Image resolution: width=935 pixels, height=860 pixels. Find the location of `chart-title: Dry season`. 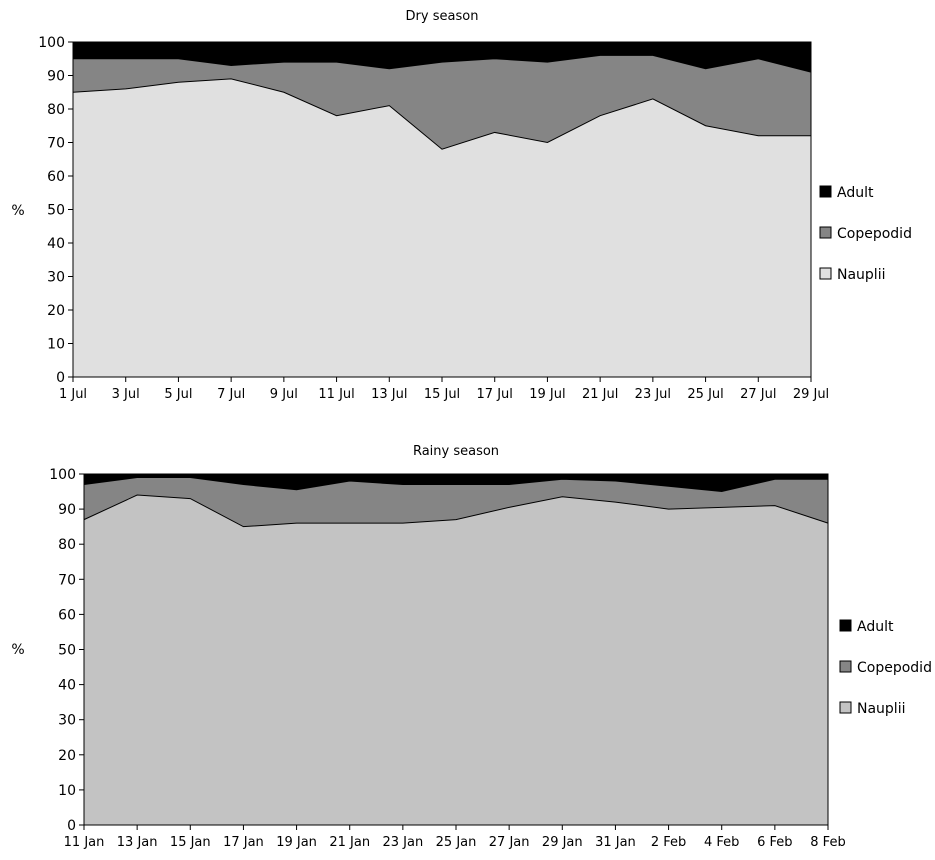

chart-title: Dry season is located at coordinates (442, 16).